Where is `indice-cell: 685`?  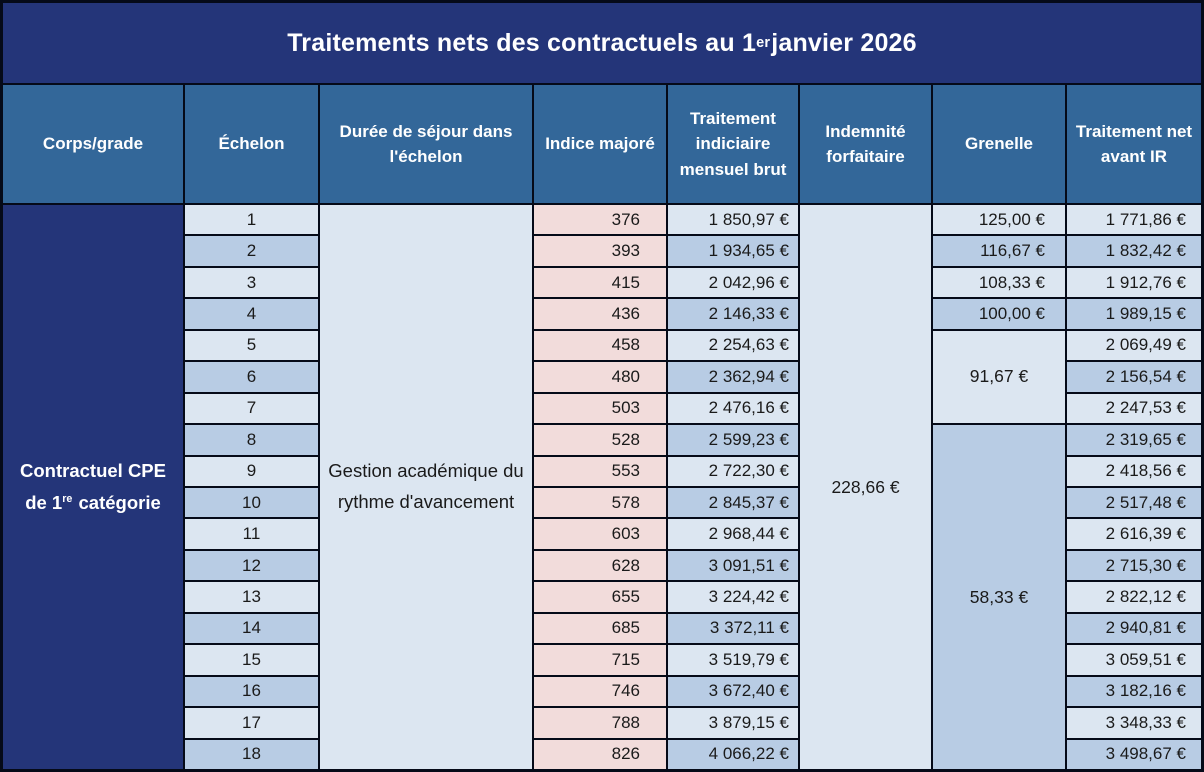
indice-cell: 685 is located at coordinates (600, 628).